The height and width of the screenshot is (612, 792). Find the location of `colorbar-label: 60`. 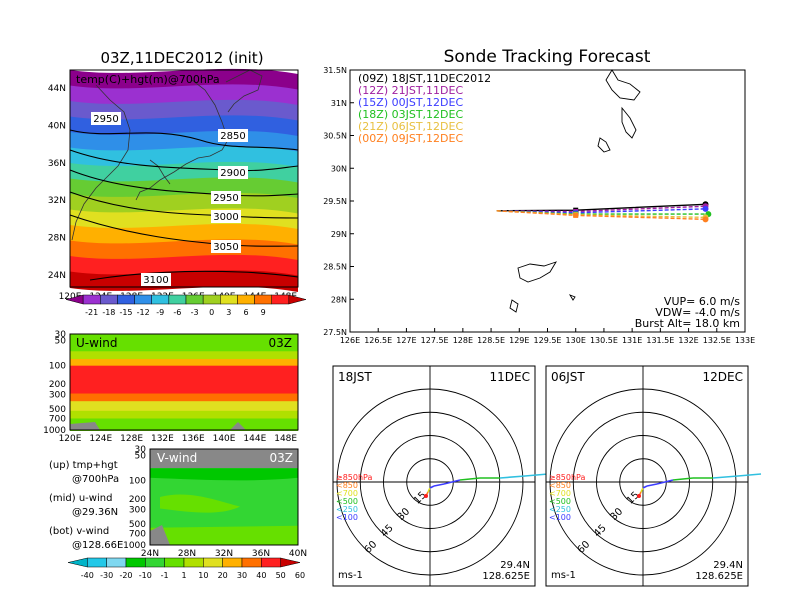

colorbar-label: 60 is located at coordinates (300, 575).